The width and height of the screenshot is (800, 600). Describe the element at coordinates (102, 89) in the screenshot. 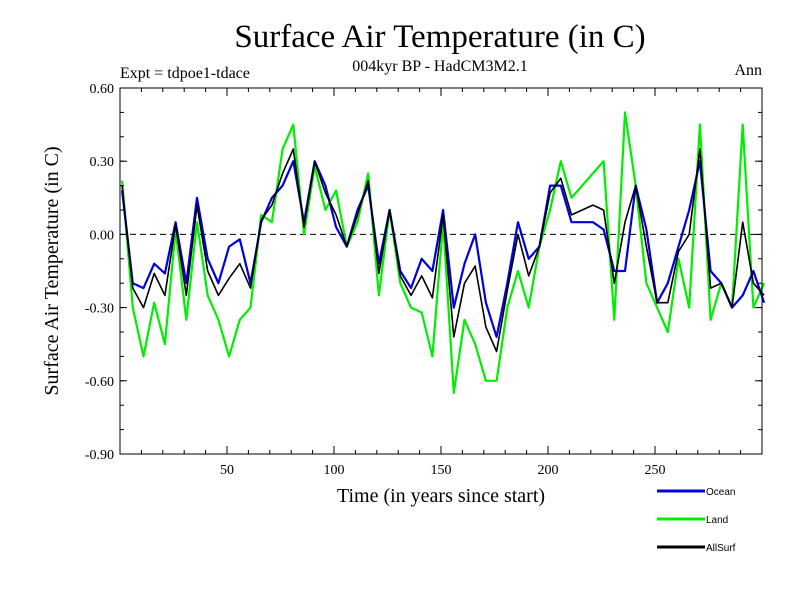

I see `y-tick-label: 0.60` at that location.